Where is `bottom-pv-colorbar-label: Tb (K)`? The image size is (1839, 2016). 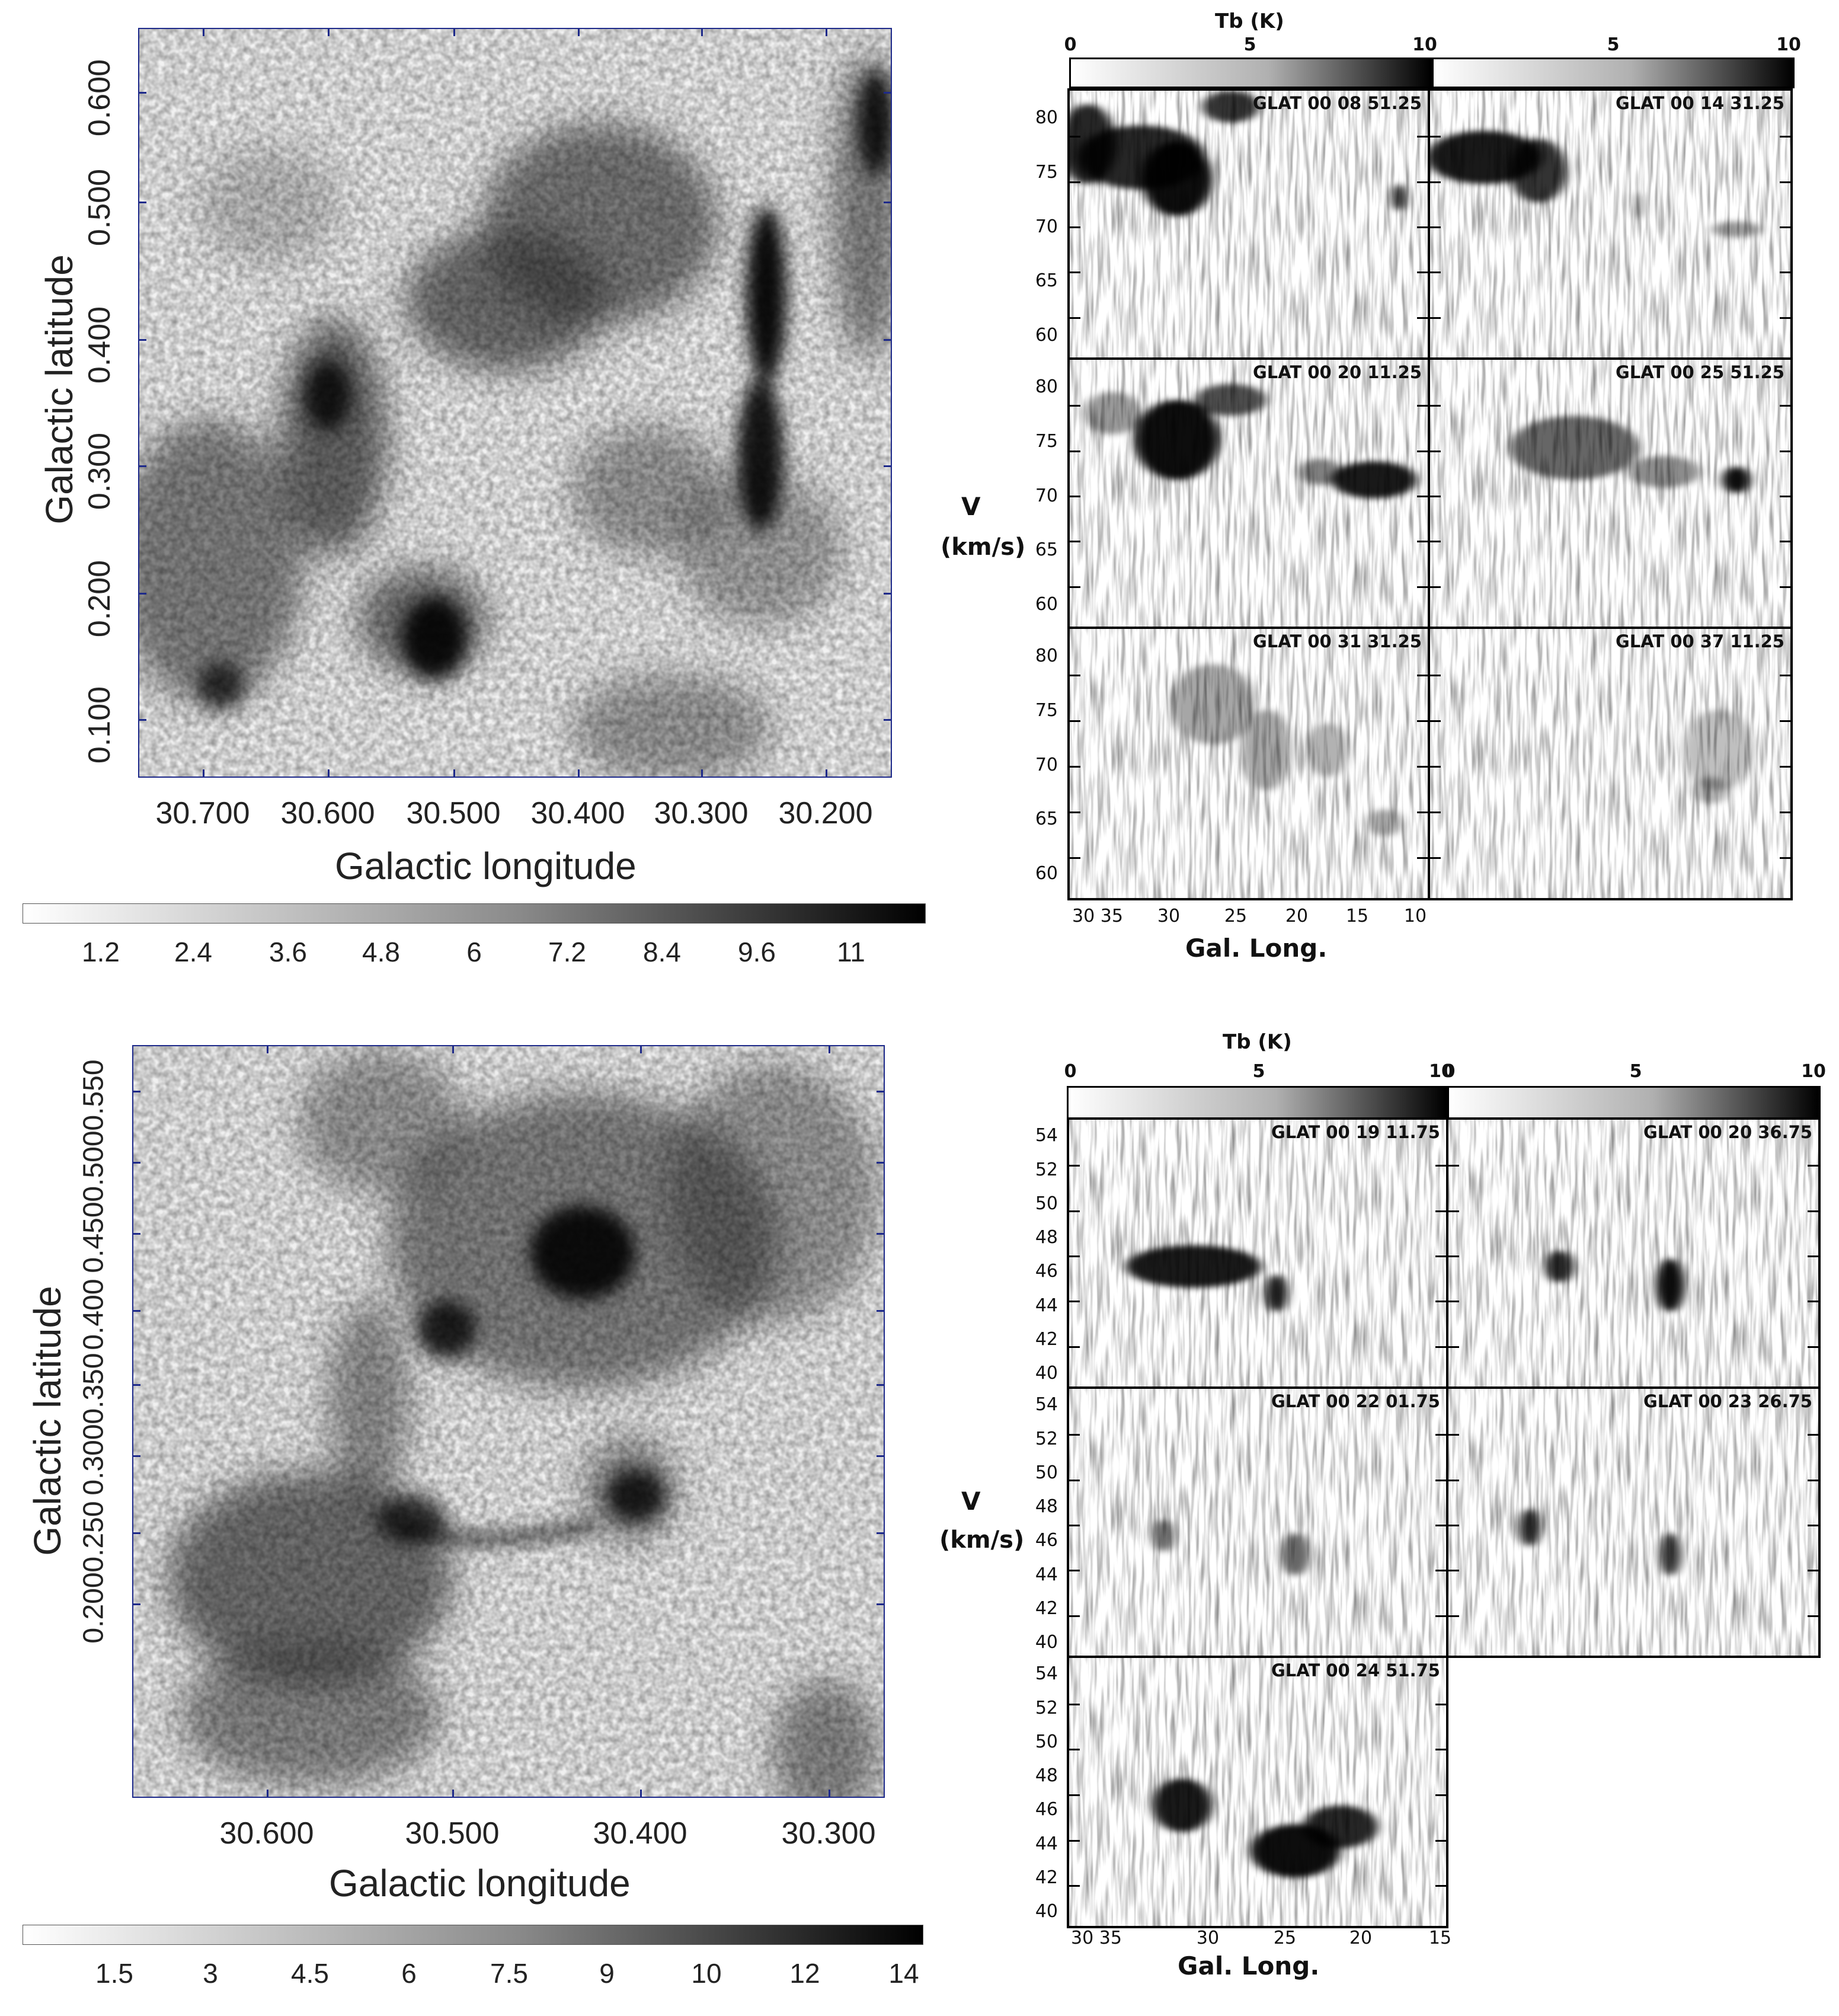 bottom-pv-colorbar-label: Tb (K) is located at coordinates (1257, 1042).